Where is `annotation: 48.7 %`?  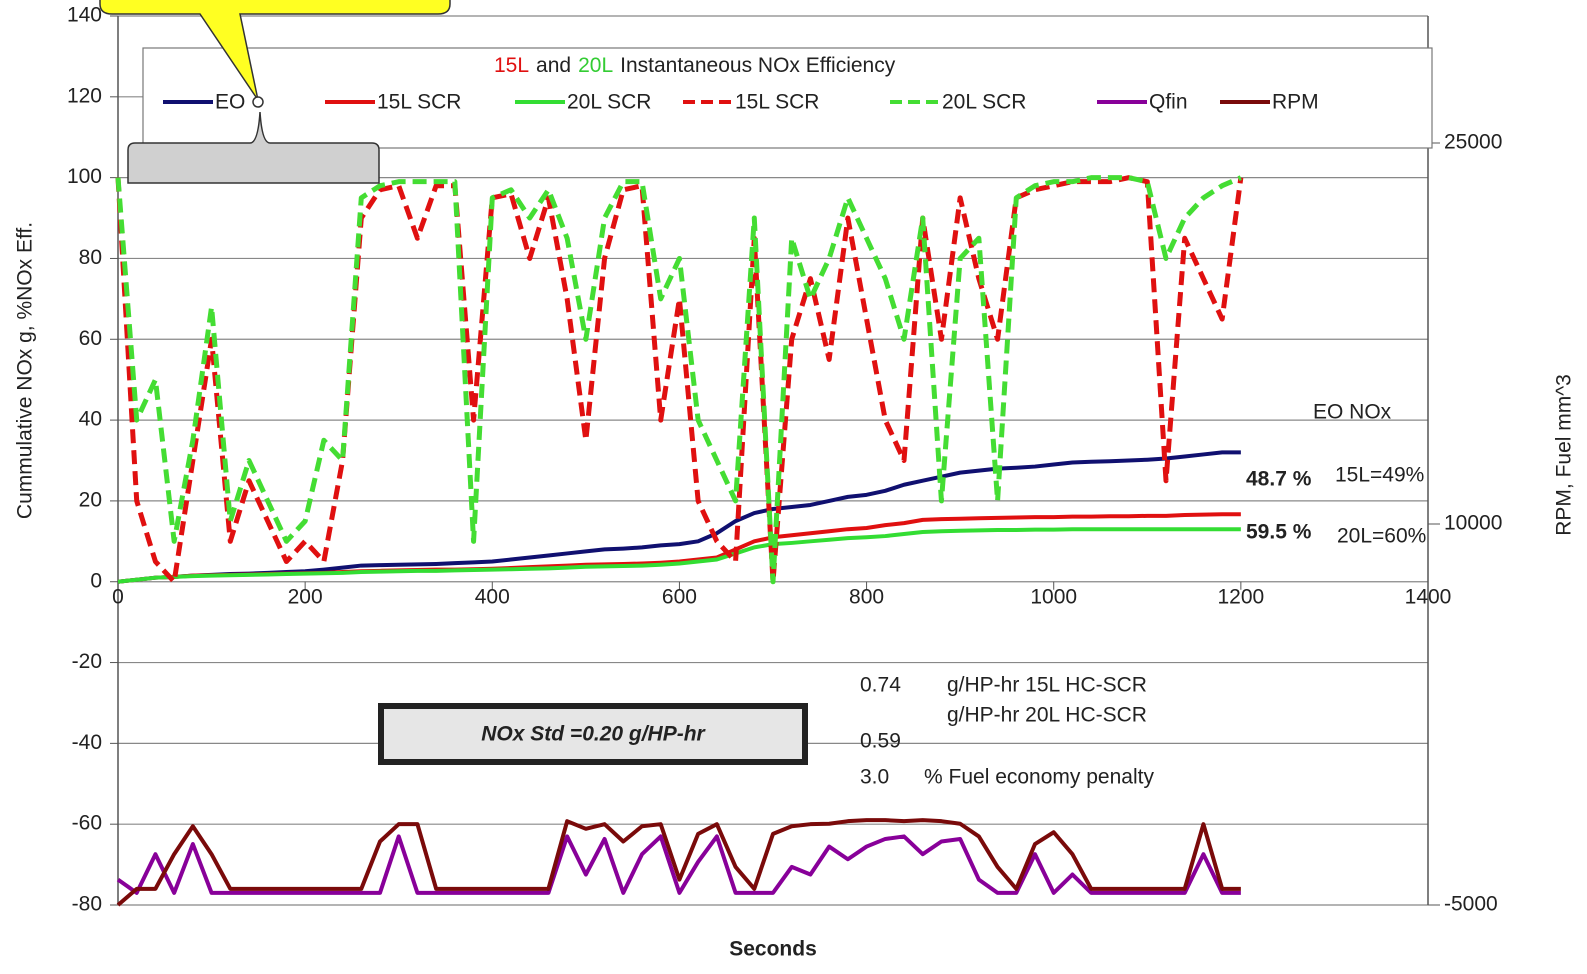
annotation: 48.7 % is located at coordinates (1279, 479).